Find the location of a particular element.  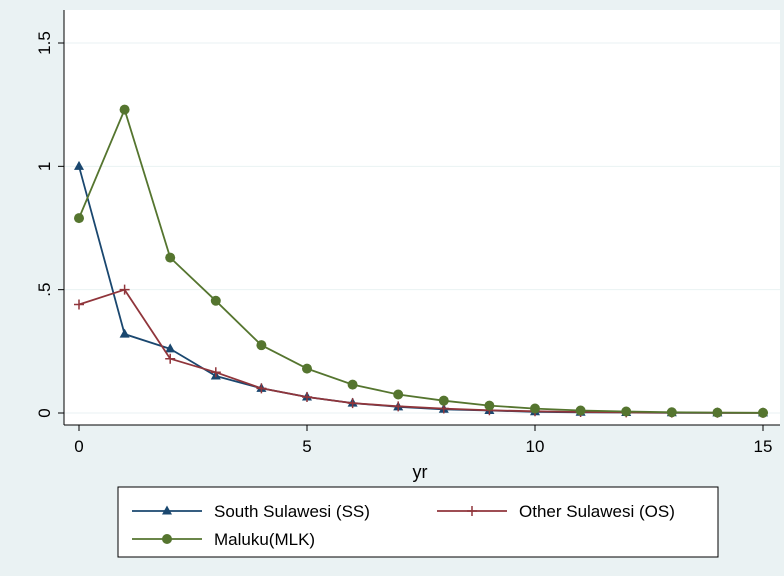

legend-item: Maluku(MLK) is located at coordinates (223, 539).